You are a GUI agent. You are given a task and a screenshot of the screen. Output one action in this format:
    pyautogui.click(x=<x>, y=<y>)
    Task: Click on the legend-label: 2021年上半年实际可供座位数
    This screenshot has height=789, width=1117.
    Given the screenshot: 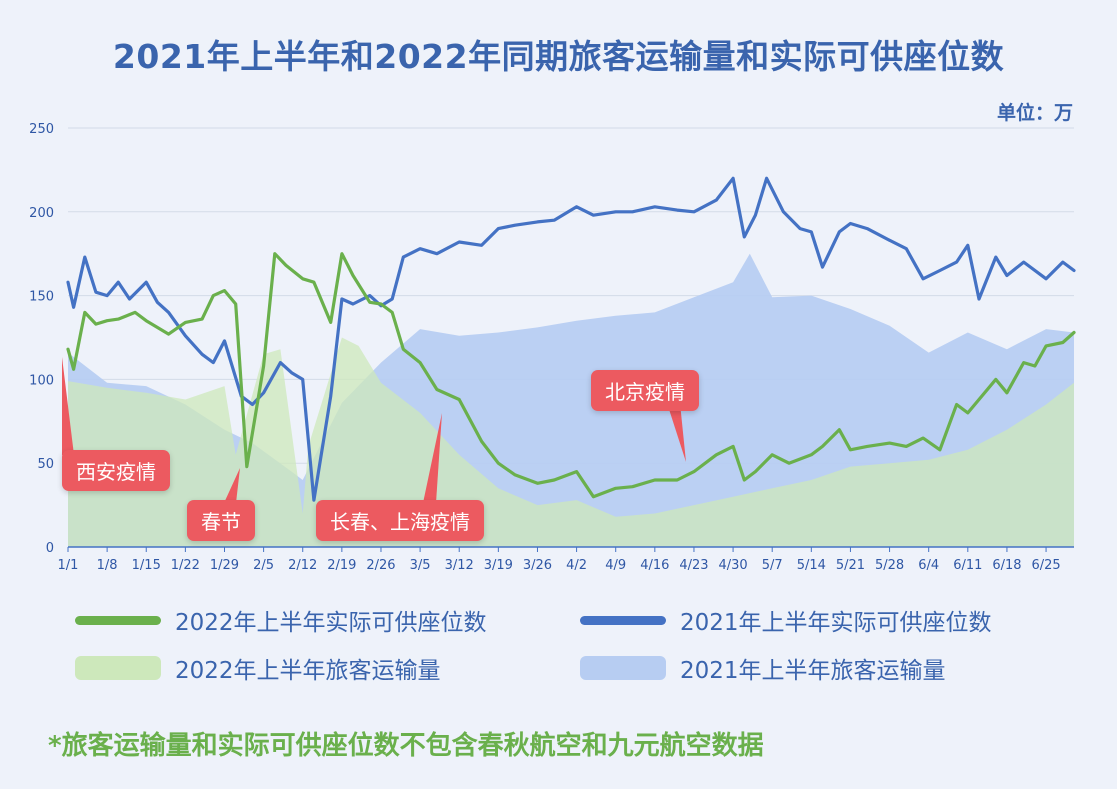 What is the action you would take?
    pyautogui.click(x=836, y=623)
    